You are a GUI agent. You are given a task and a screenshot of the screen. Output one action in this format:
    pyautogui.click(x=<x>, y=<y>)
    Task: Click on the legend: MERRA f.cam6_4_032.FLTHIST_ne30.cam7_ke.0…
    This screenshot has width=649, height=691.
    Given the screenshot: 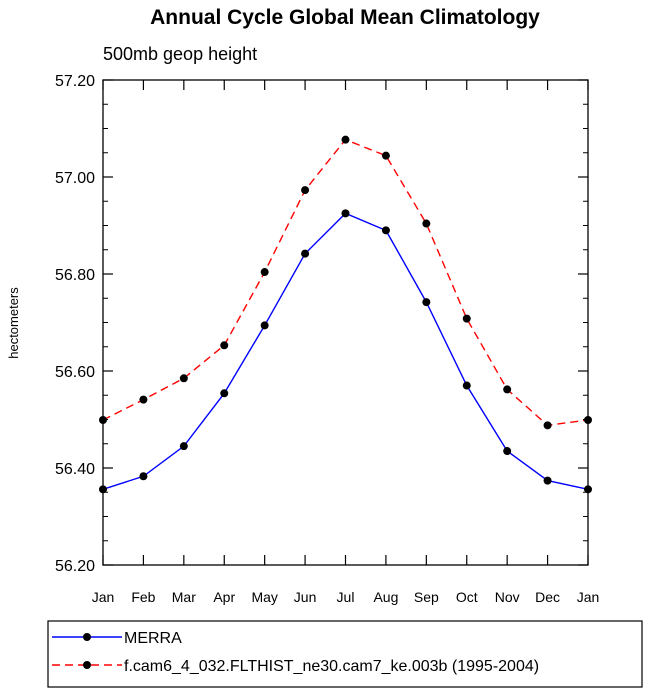 What is the action you would take?
    pyautogui.click(x=295, y=652)
    